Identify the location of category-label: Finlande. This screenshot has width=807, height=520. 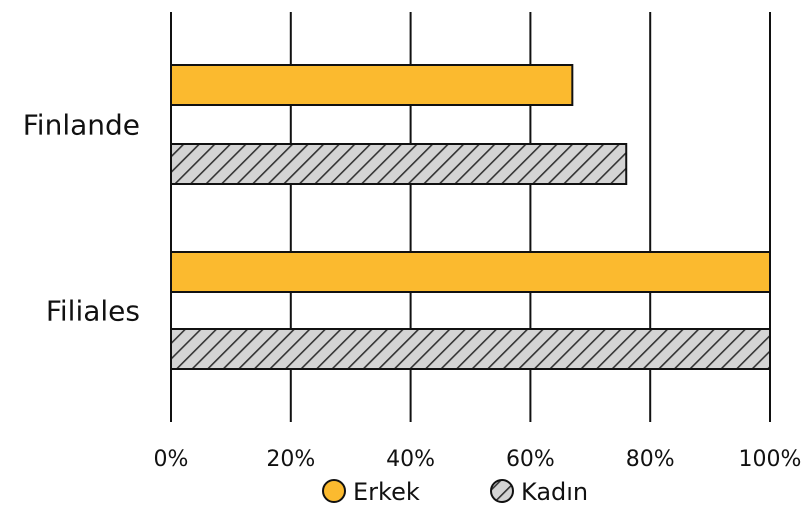
(81, 125).